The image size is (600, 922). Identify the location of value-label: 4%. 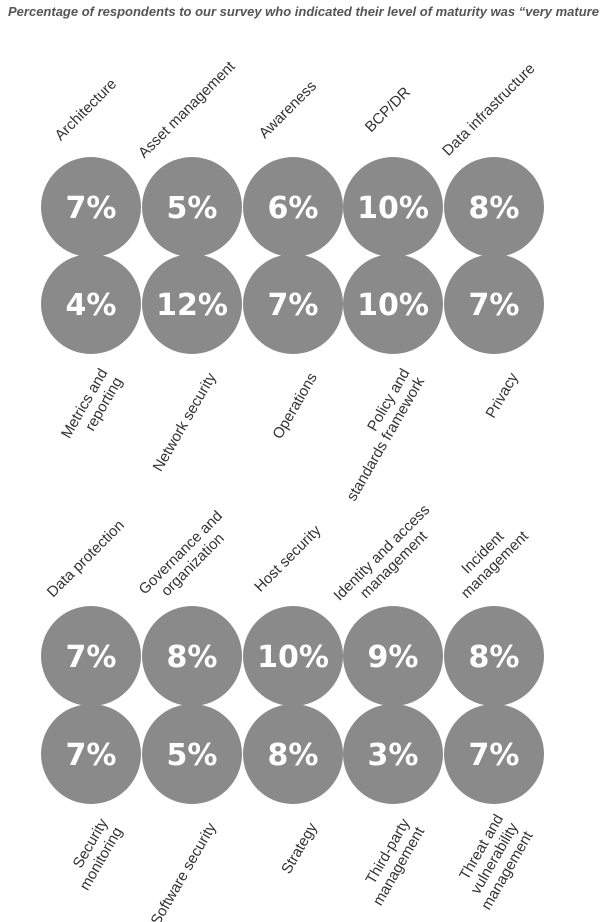
(91, 305).